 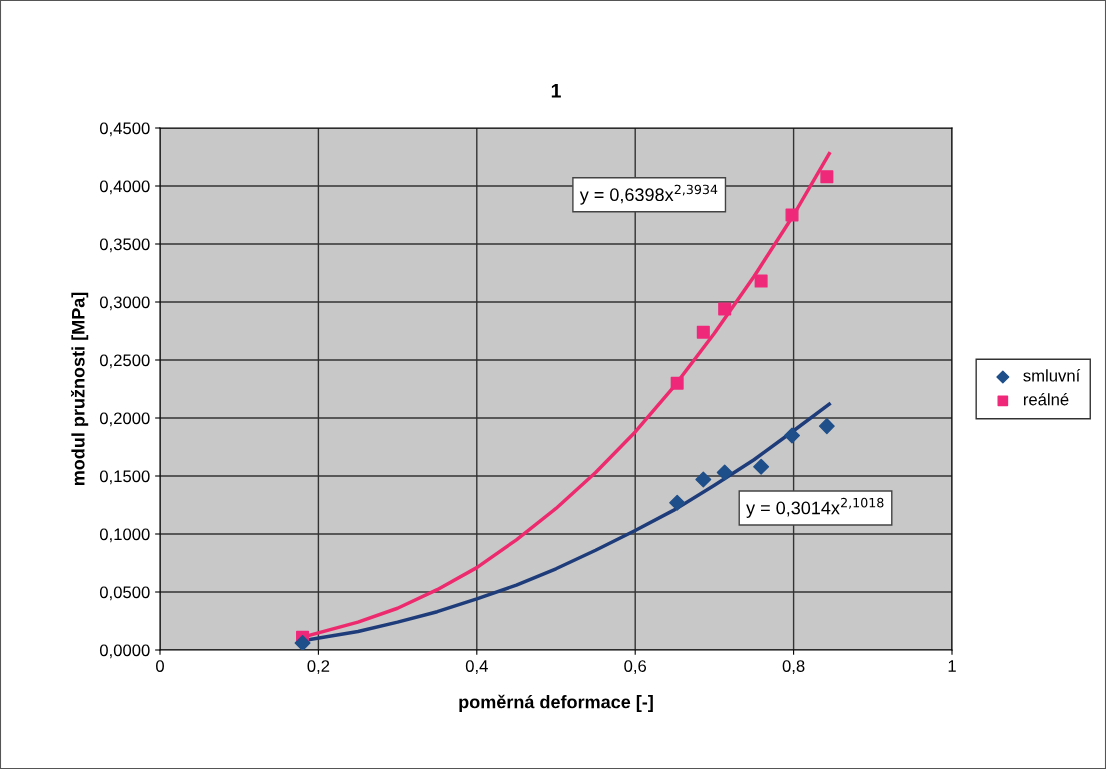 I want to click on x-tick-label: 0,4, so click(x=476, y=667).